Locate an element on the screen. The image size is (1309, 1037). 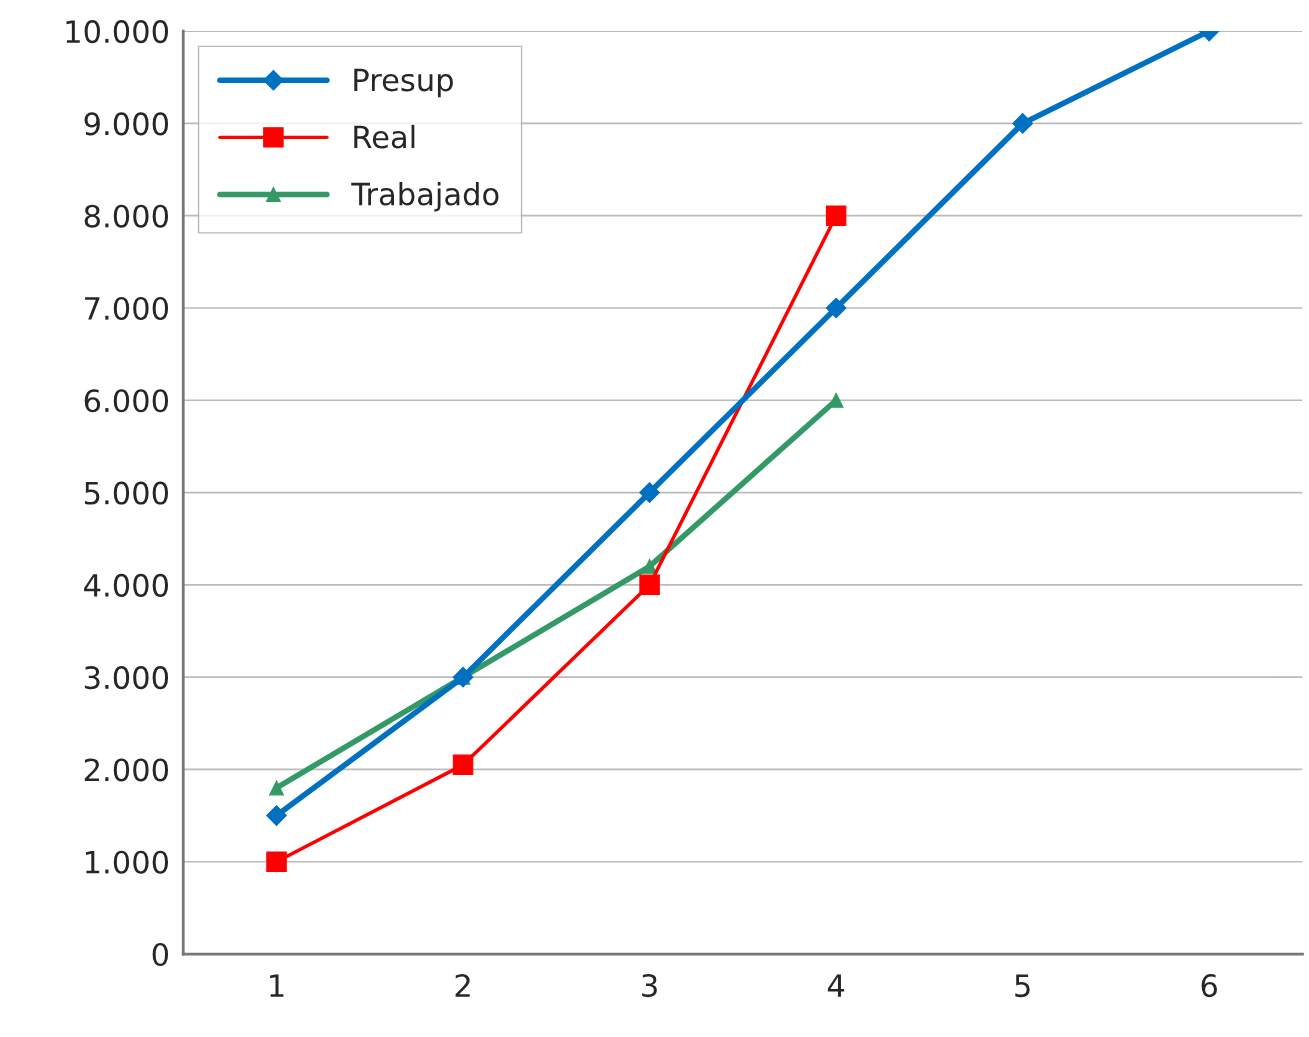
y-tick-label: 10.000 is located at coordinates (117, 32).